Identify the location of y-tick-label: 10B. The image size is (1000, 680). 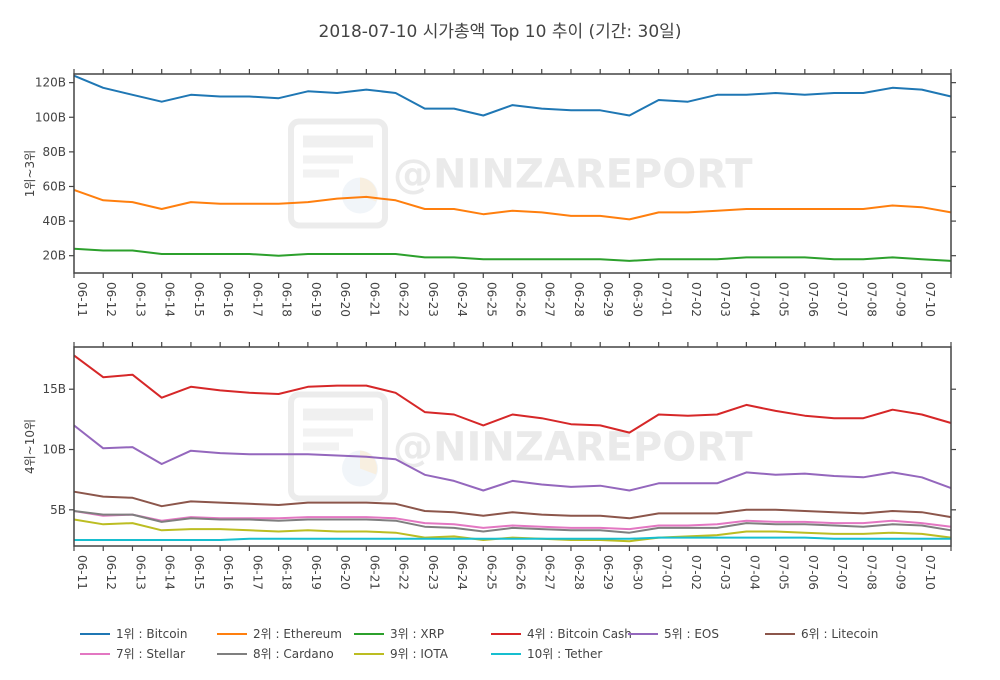
(54, 450).